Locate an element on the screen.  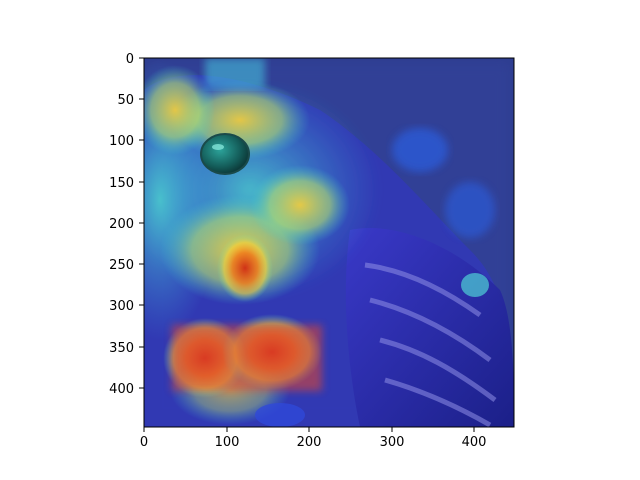
y-tick-label: 250 is located at coordinates (121, 265).